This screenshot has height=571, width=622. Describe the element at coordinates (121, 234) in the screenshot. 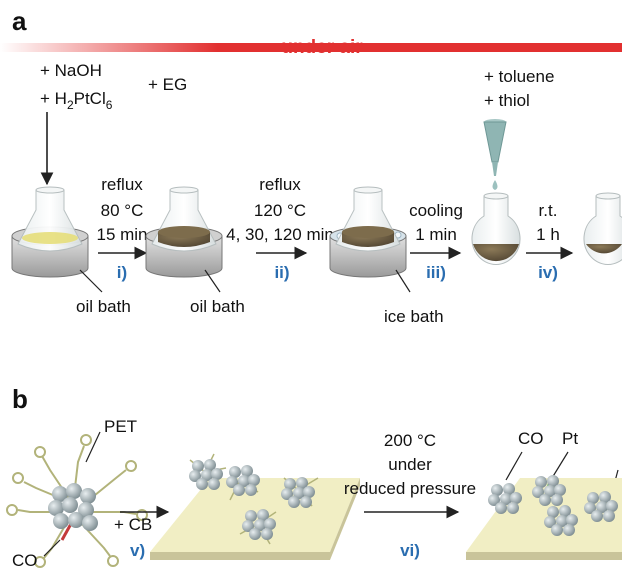

I see `step-i-line3: 15 min` at that location.